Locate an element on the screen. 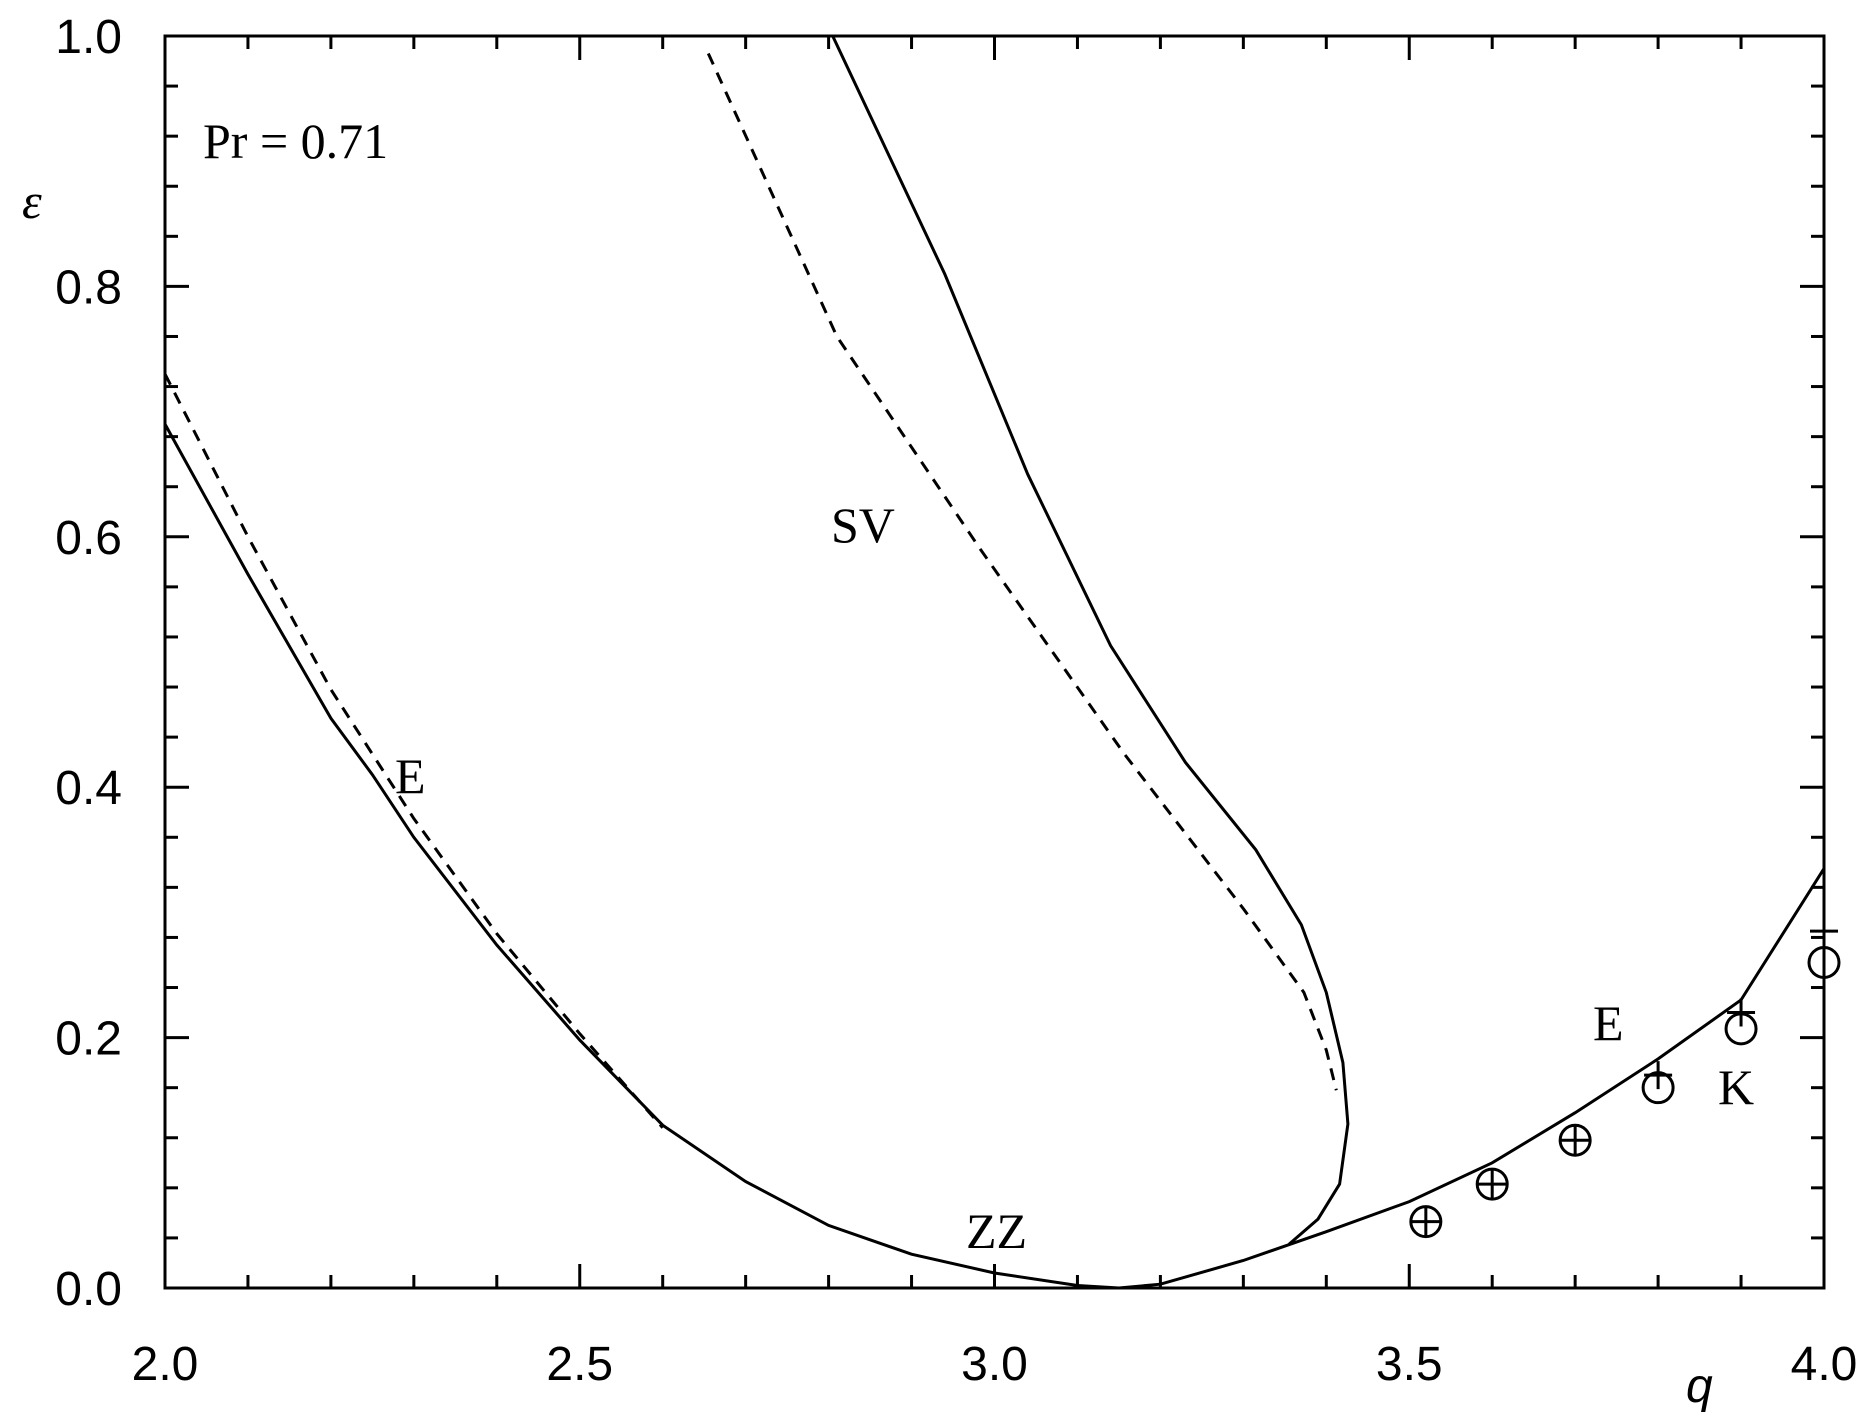 Image resolution: width=1875 pixels, height=1425 pixels. annotation: SV is located at coordinates (863, 525).